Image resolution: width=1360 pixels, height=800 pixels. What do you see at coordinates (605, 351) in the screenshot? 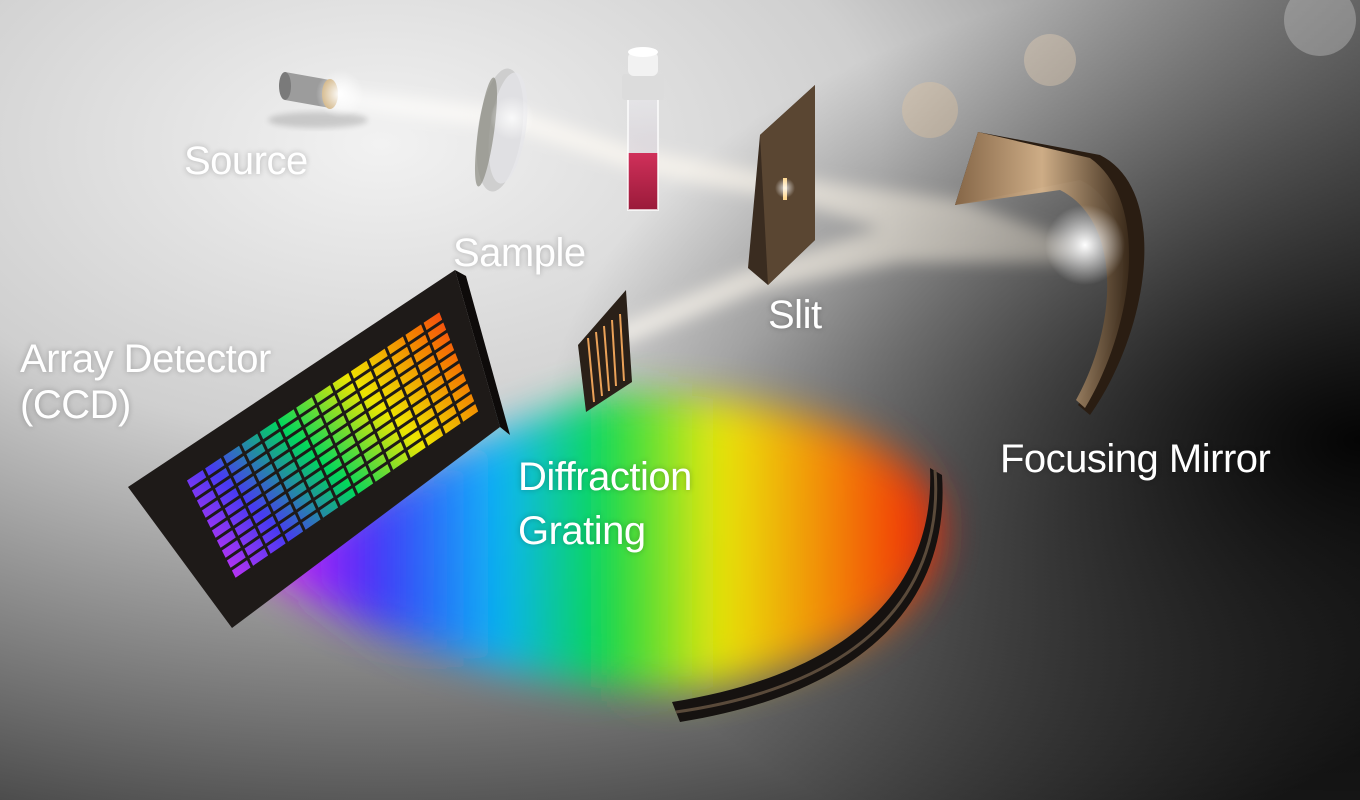
I see `diffraction-grating` at bounding box center [605, 351].